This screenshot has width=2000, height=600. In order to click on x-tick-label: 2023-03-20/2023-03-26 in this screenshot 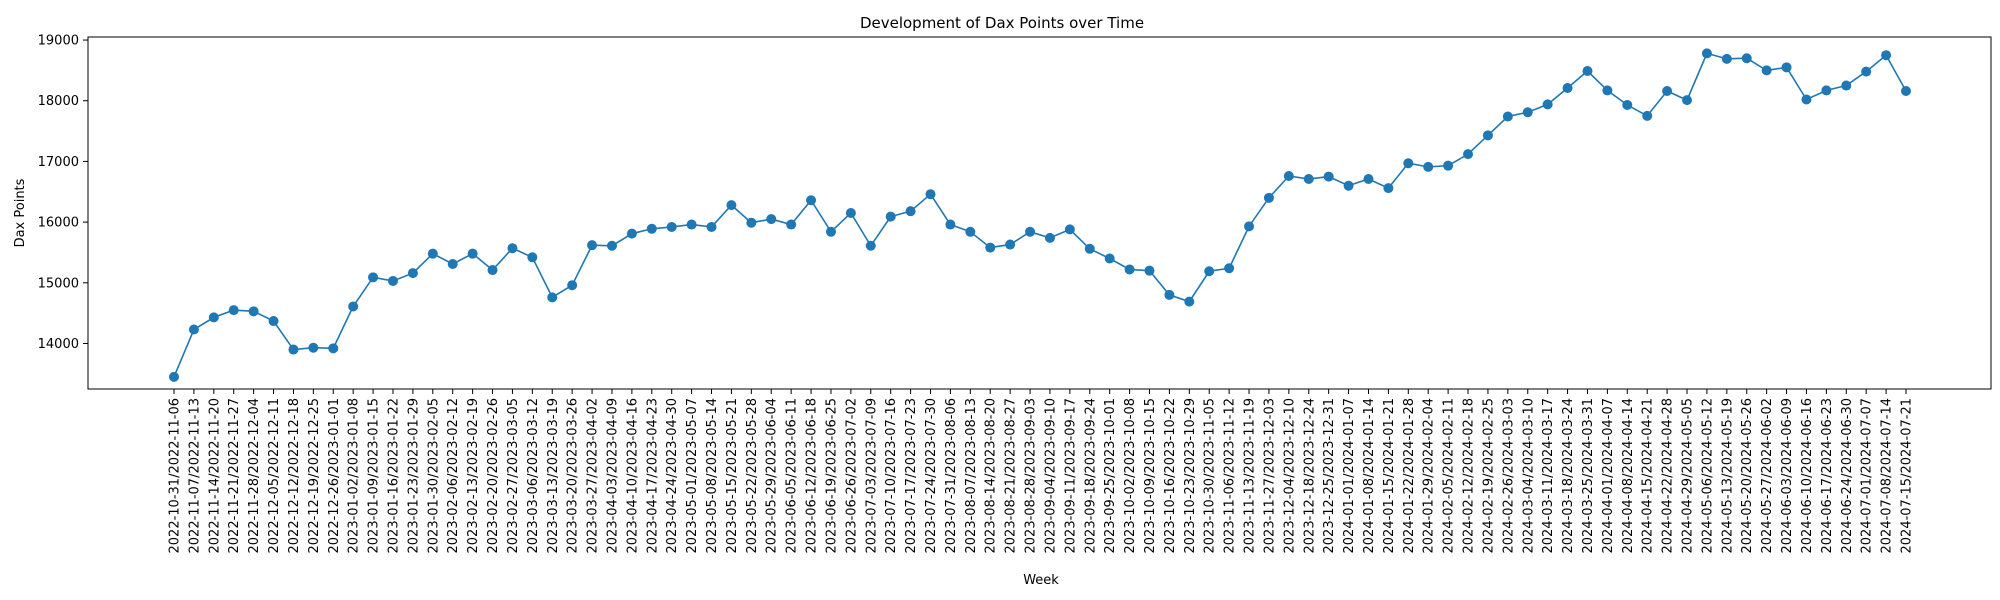, I will do `click(573, 475)`.